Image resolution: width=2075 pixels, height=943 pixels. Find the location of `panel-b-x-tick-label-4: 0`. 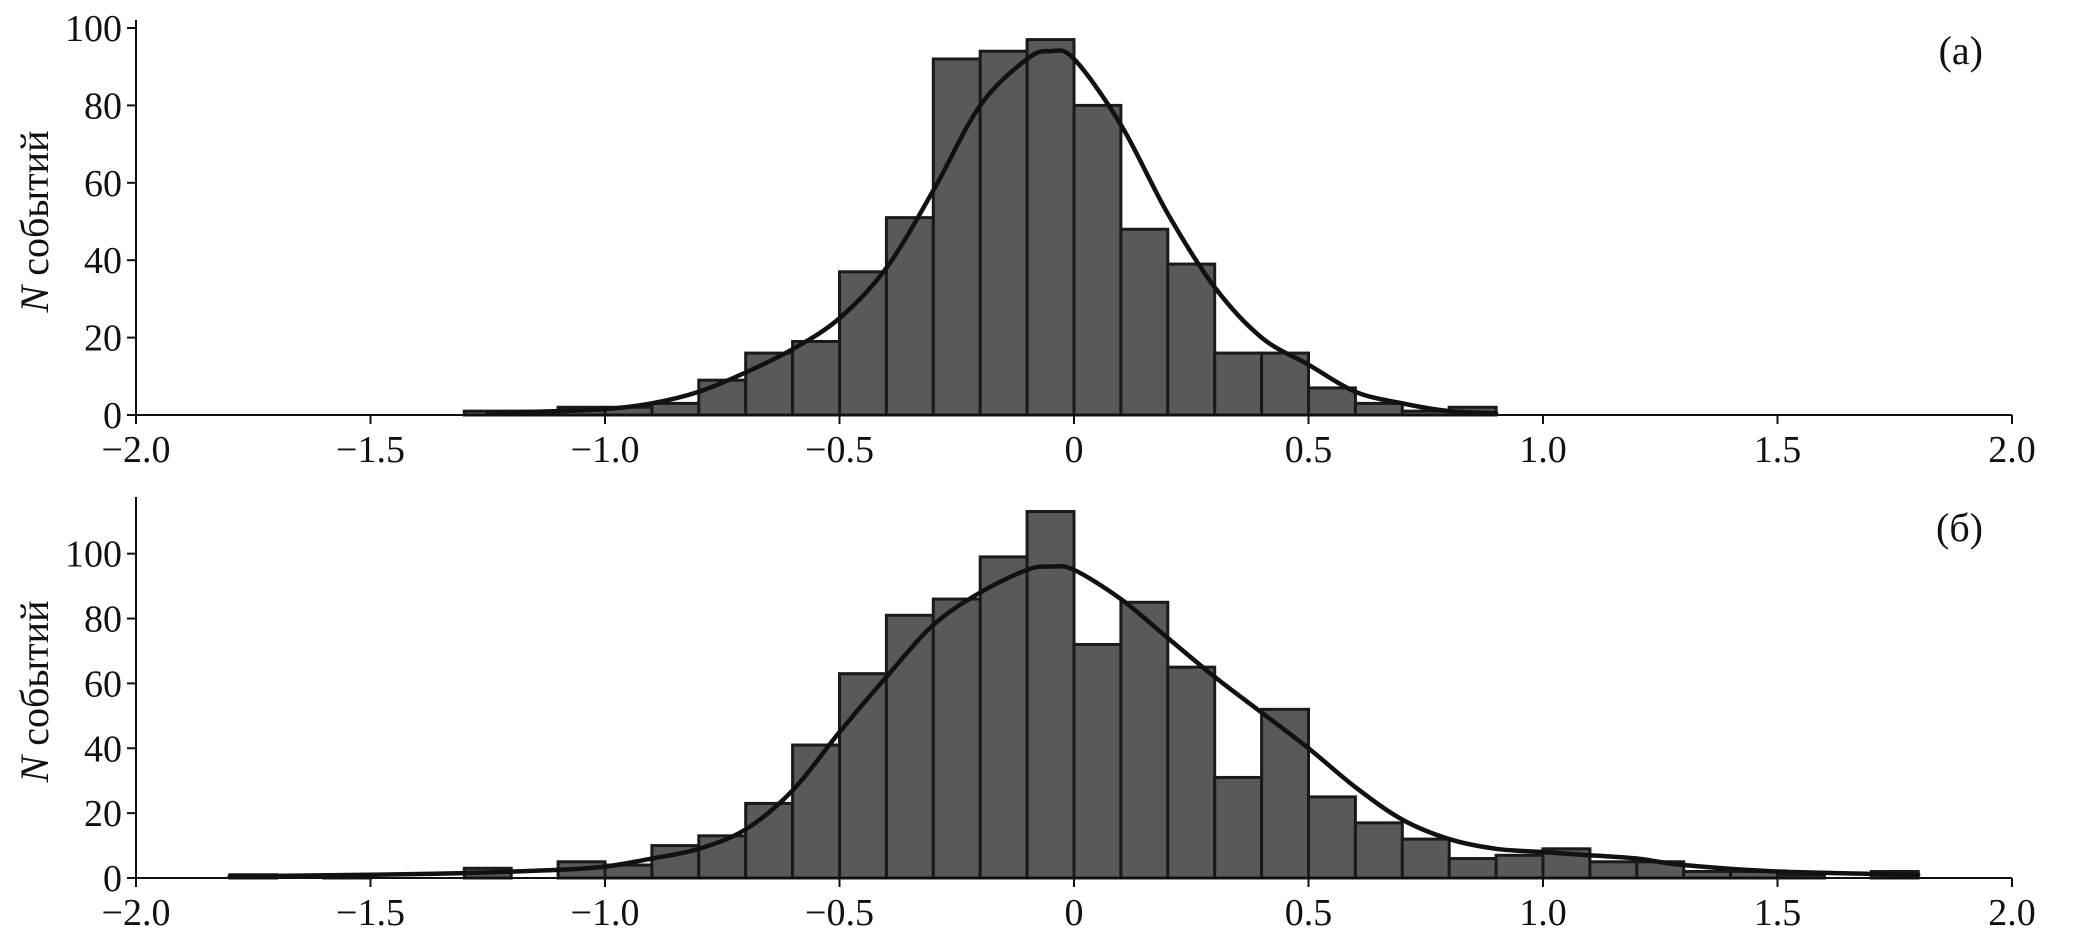

panel-b-x-tick-label-4: 0 is located at coordinates (1074, 913).